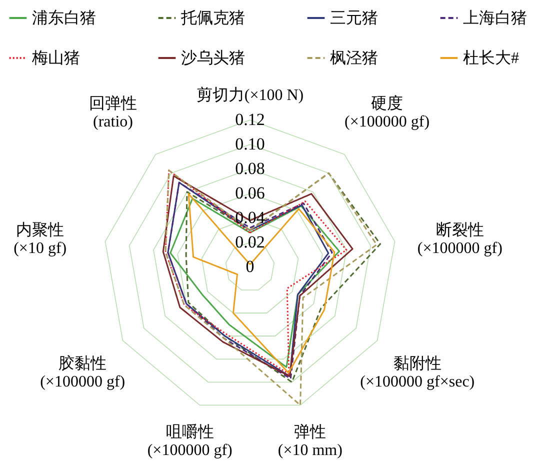 This screenshot has width=553, height=475. I want to click on legend-label: 枫泾猪, so click(354, 58).